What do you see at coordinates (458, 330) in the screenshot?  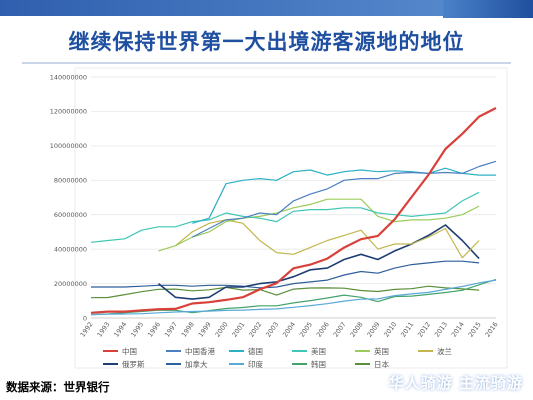 I see `x-tick-label: 2014` at bounding box center [458, 330].